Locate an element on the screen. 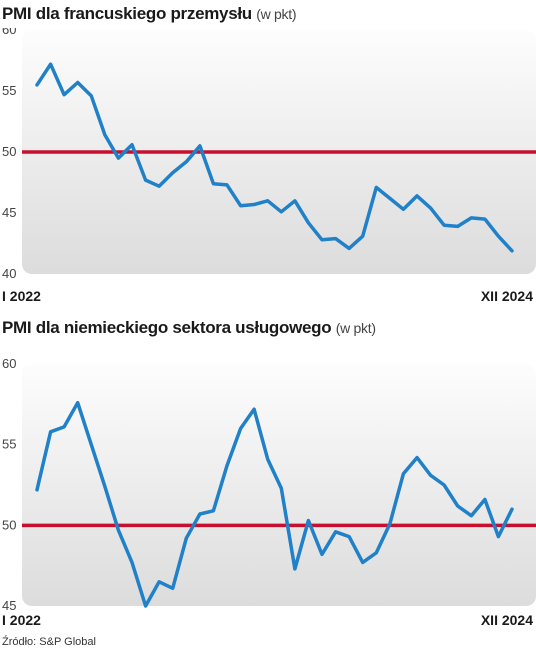 The image size is (536, 666). chart-1-unit: (w pkt) is located at coordinates (276, 14).